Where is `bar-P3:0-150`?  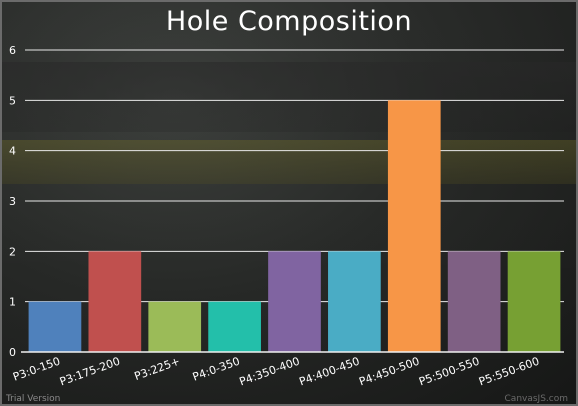 bar-P3:0-150 is located at coordinates (55, 326).